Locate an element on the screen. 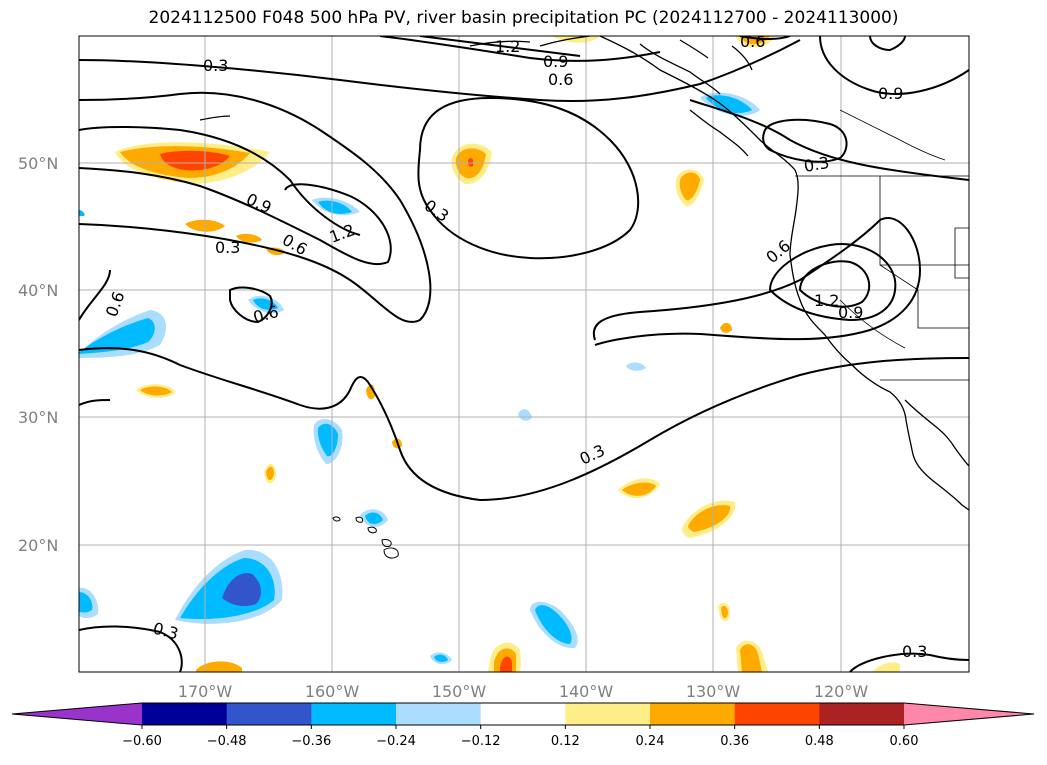 The height and width of the screenshot is (765, 1047). colorbar-tick-label: −0.12 is located at coordinates (481, 741).